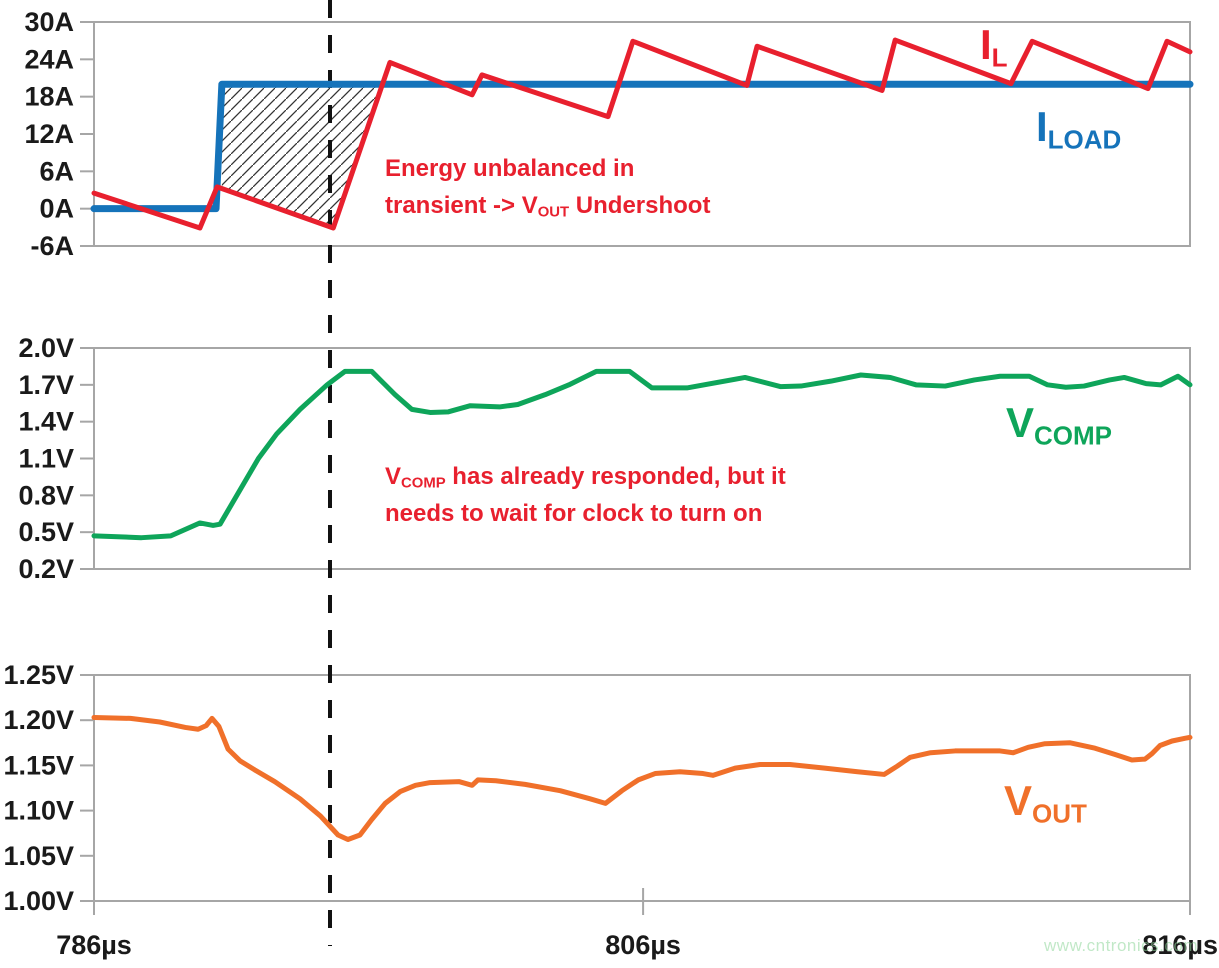 This screenshot has width=1219, height=968. Describe the element at coordinates (423, 483) in the screenshot. I see `annotation-subscript: COMP` at that location.